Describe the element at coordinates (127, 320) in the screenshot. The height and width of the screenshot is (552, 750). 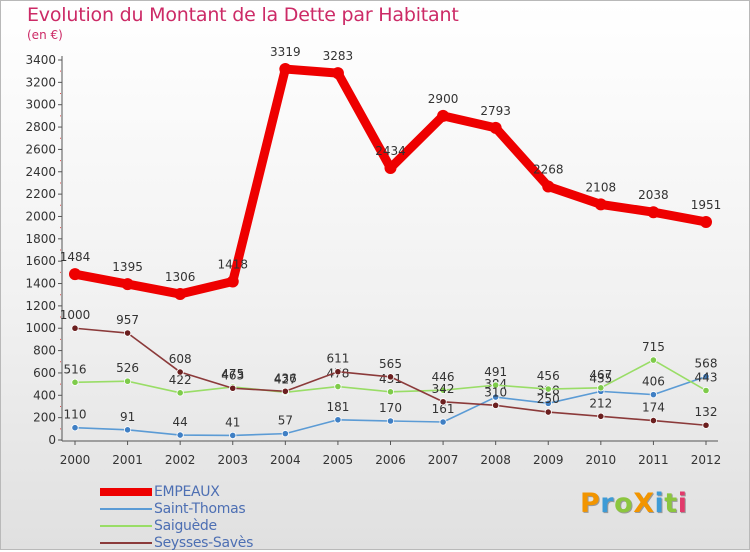
I see `data-label: 957` at that location.